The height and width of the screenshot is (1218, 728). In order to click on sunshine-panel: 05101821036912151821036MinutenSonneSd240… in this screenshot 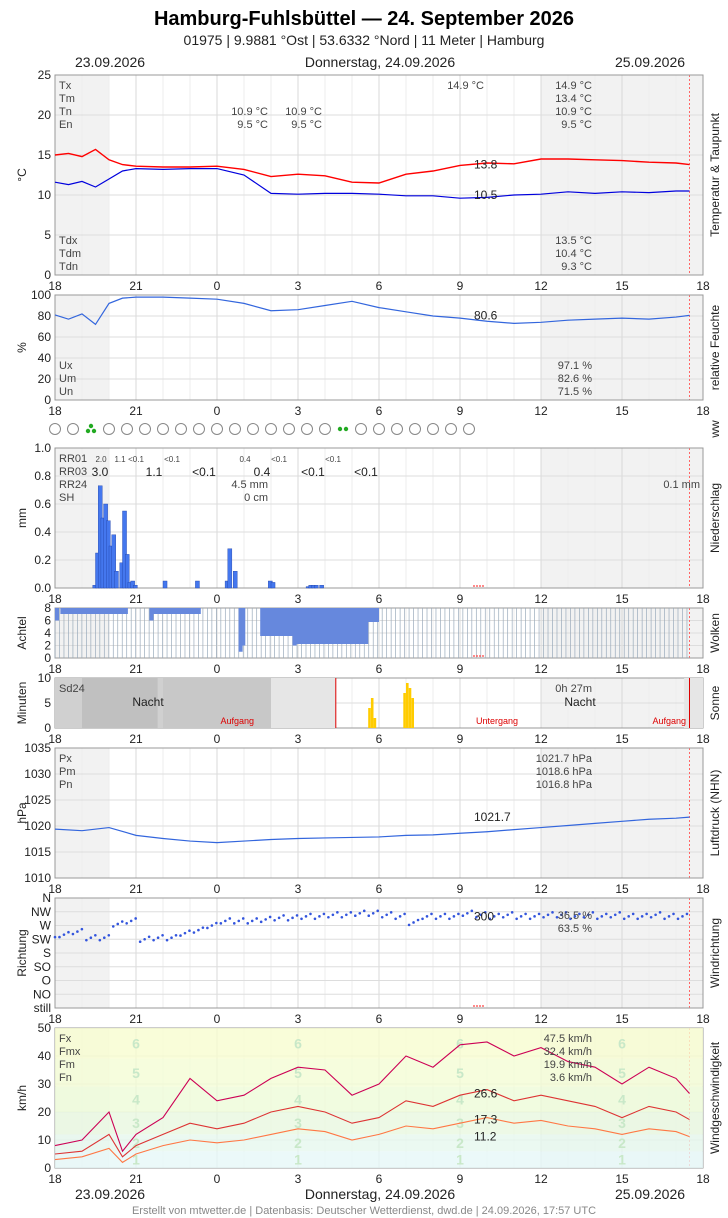, I will do `click(368, 708)`.